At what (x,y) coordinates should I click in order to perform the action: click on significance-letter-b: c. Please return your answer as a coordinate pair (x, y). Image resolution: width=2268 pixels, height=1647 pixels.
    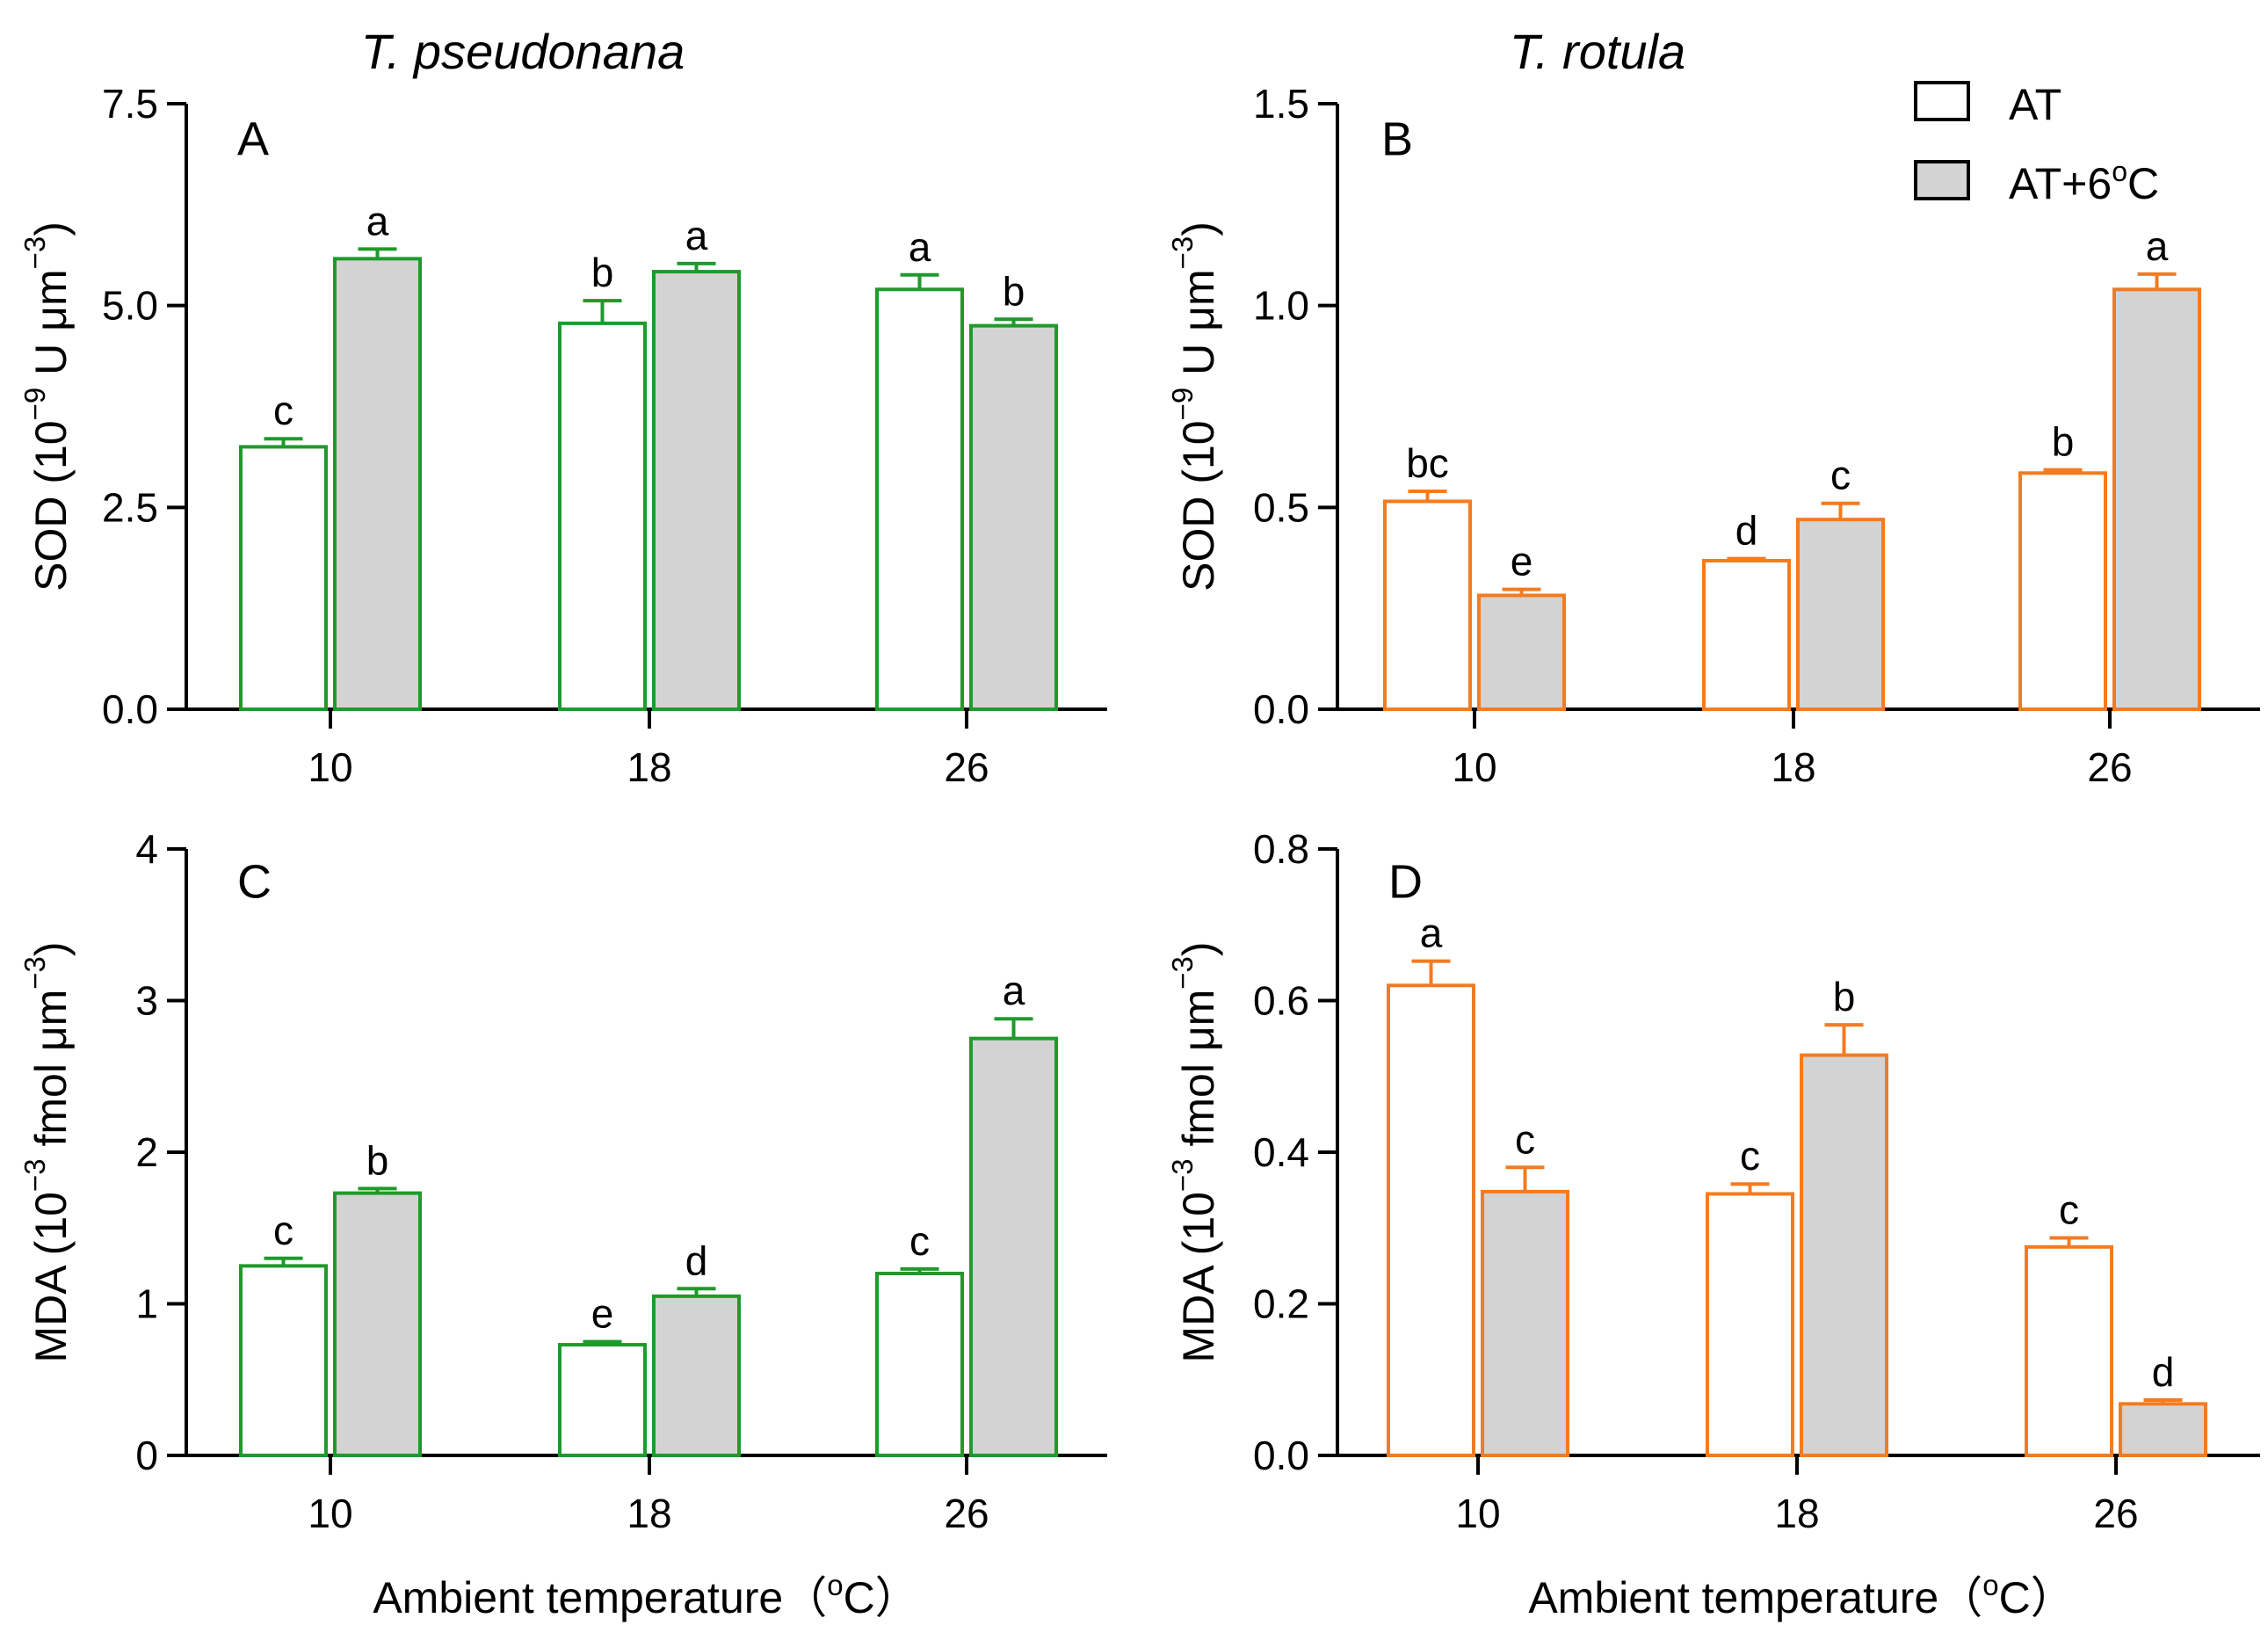
    Looking at the image, I should click on (1840, 475).